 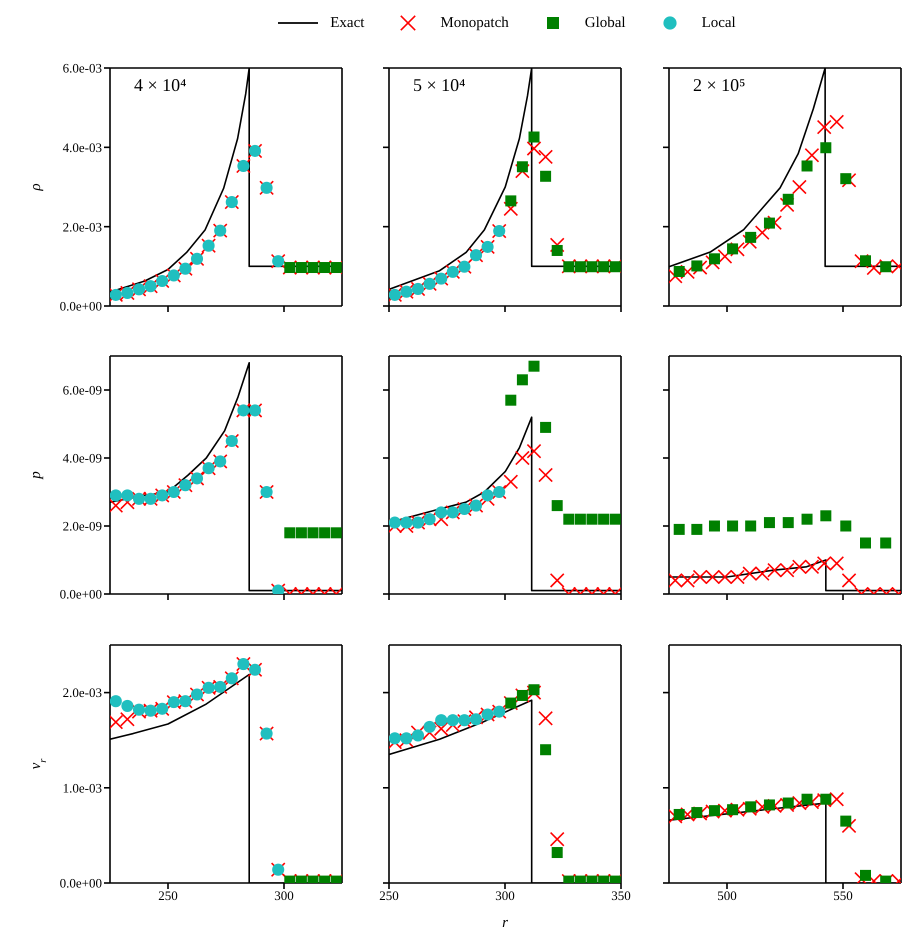 I want to click on legend-label: Global, so click(x=605, y=23).